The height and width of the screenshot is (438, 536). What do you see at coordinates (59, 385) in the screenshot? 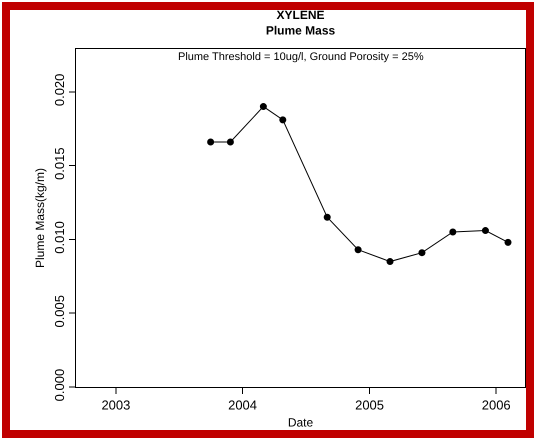
I see `y-tick-label: 0.000` at bounding box center [59, 385].